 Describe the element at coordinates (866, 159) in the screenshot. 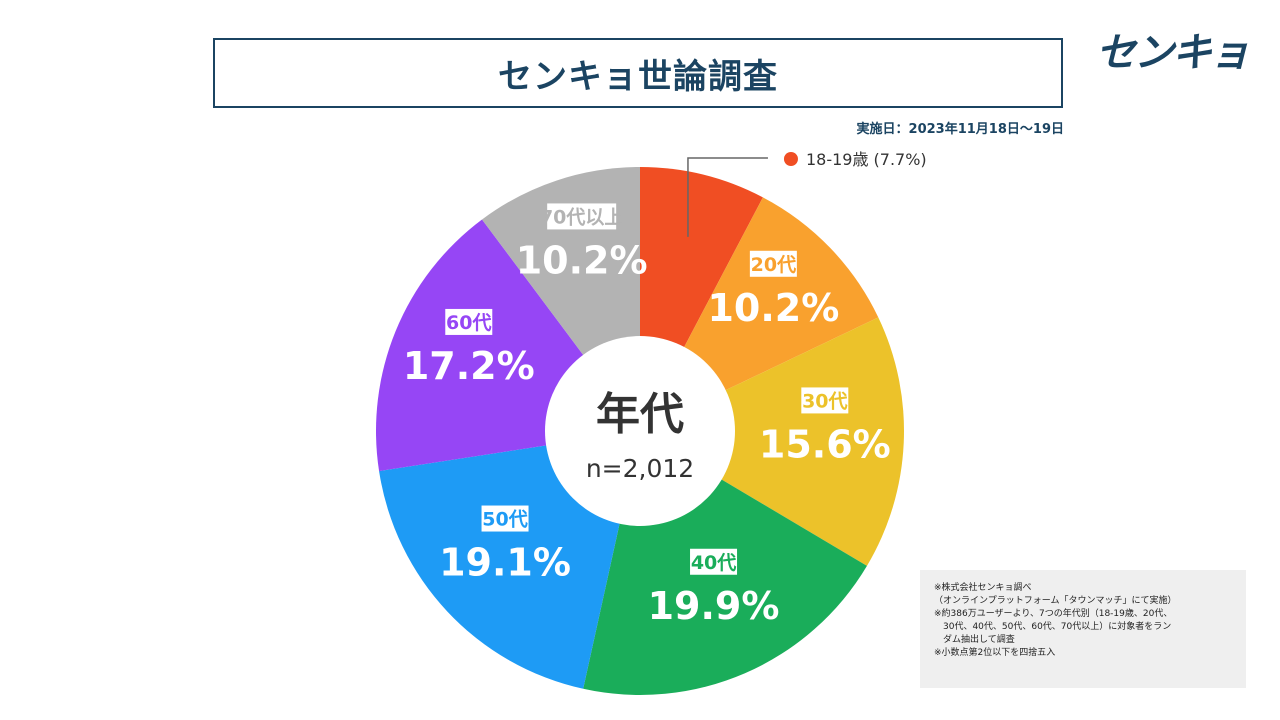

I see `callout-label: 18-19歳 (7.7%)` at that location.